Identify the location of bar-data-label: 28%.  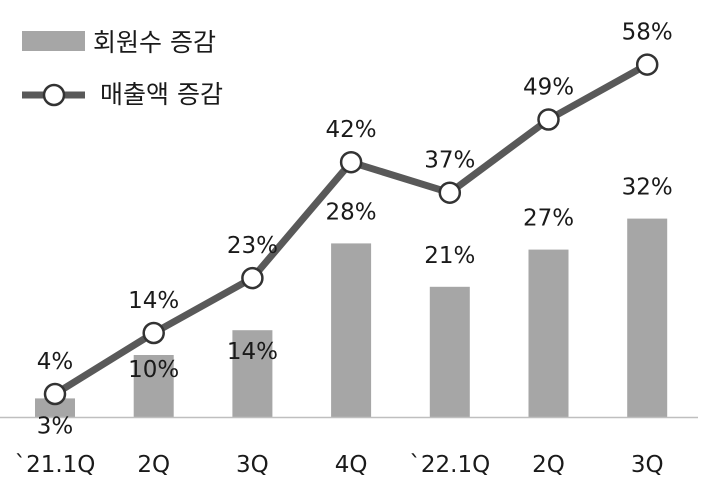
(351, 212).